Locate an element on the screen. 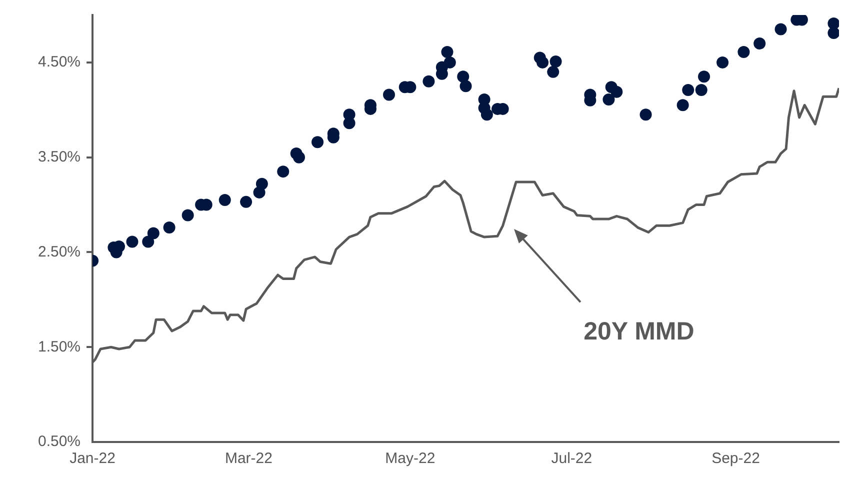  y-tick-label: 4.50% is located at coordinates (59, 62).